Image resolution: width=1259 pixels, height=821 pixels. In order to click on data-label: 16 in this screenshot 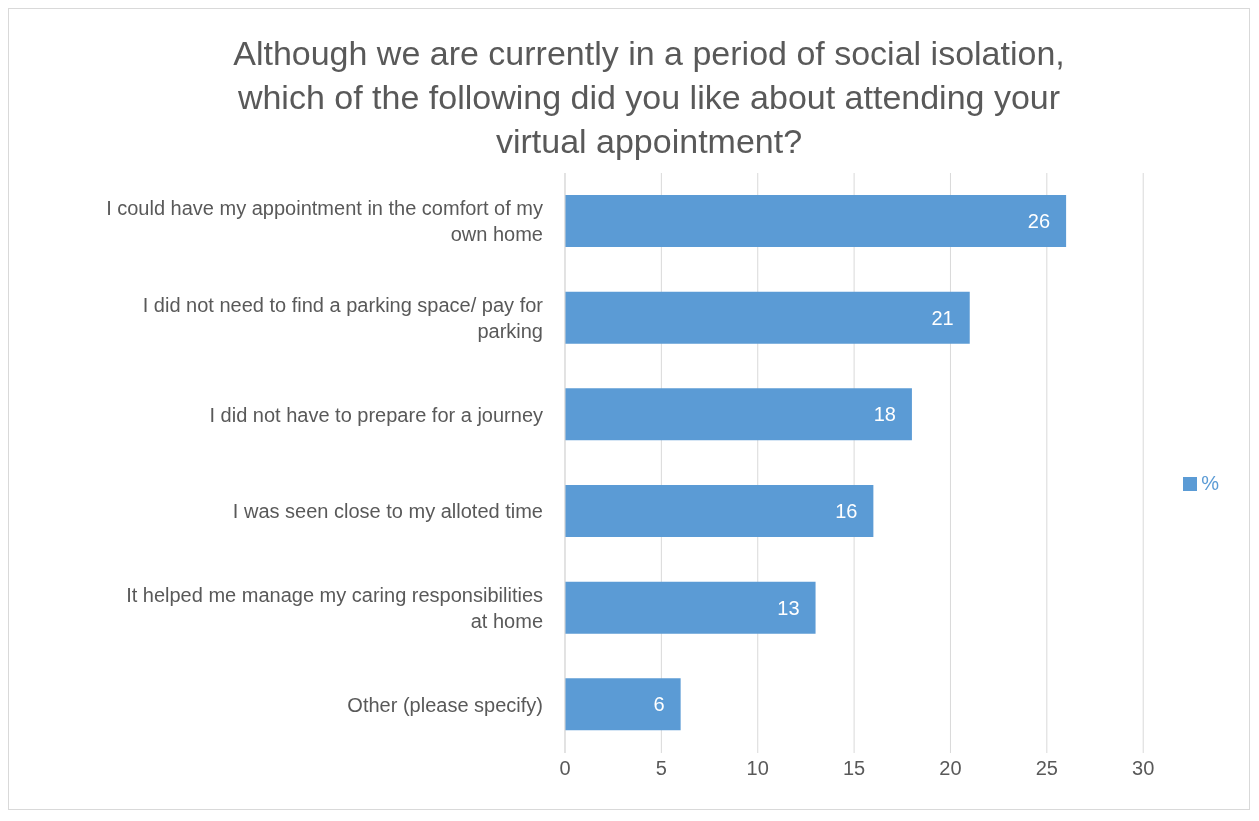, I will do `click(846, 511)`.